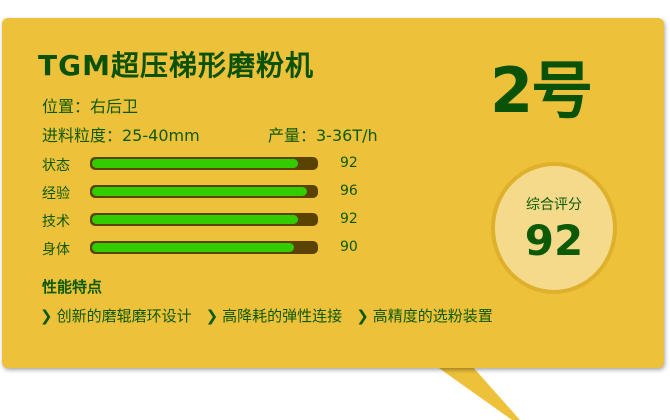 The height and width of the screenshot is (420, 670). Describe the element at coordinates (56, 194) in the screenshot. I see `stat-label: 经验` at that location.